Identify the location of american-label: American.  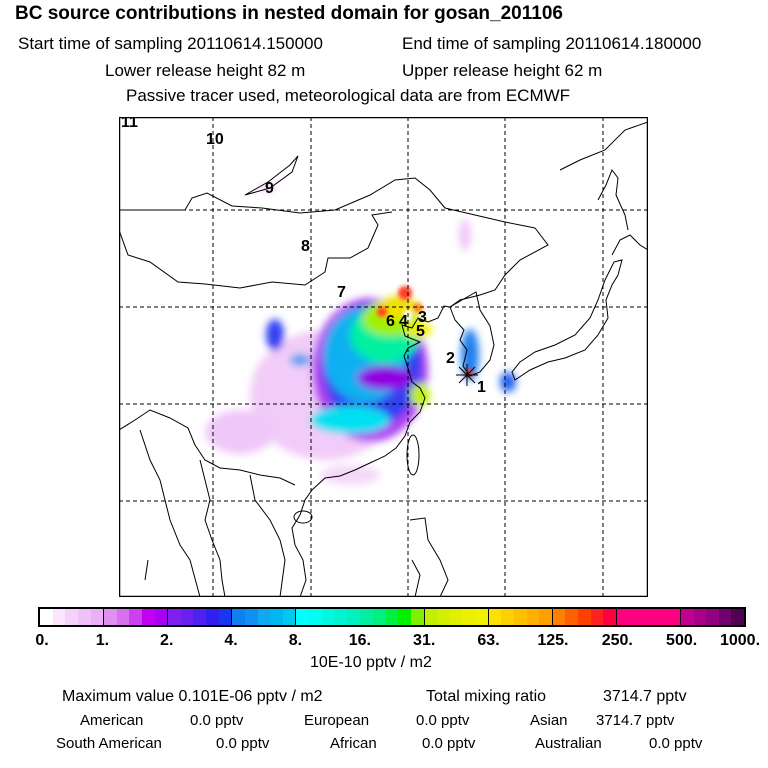
(112, 720).